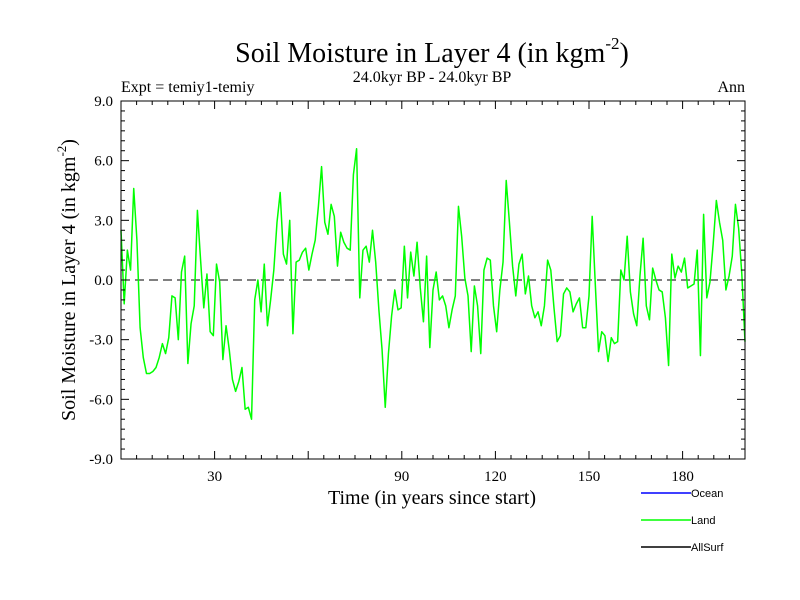  Describe the element at coordinates (103, 102) in the screenshot. I see `y-tick-label: 9.0` at that location.